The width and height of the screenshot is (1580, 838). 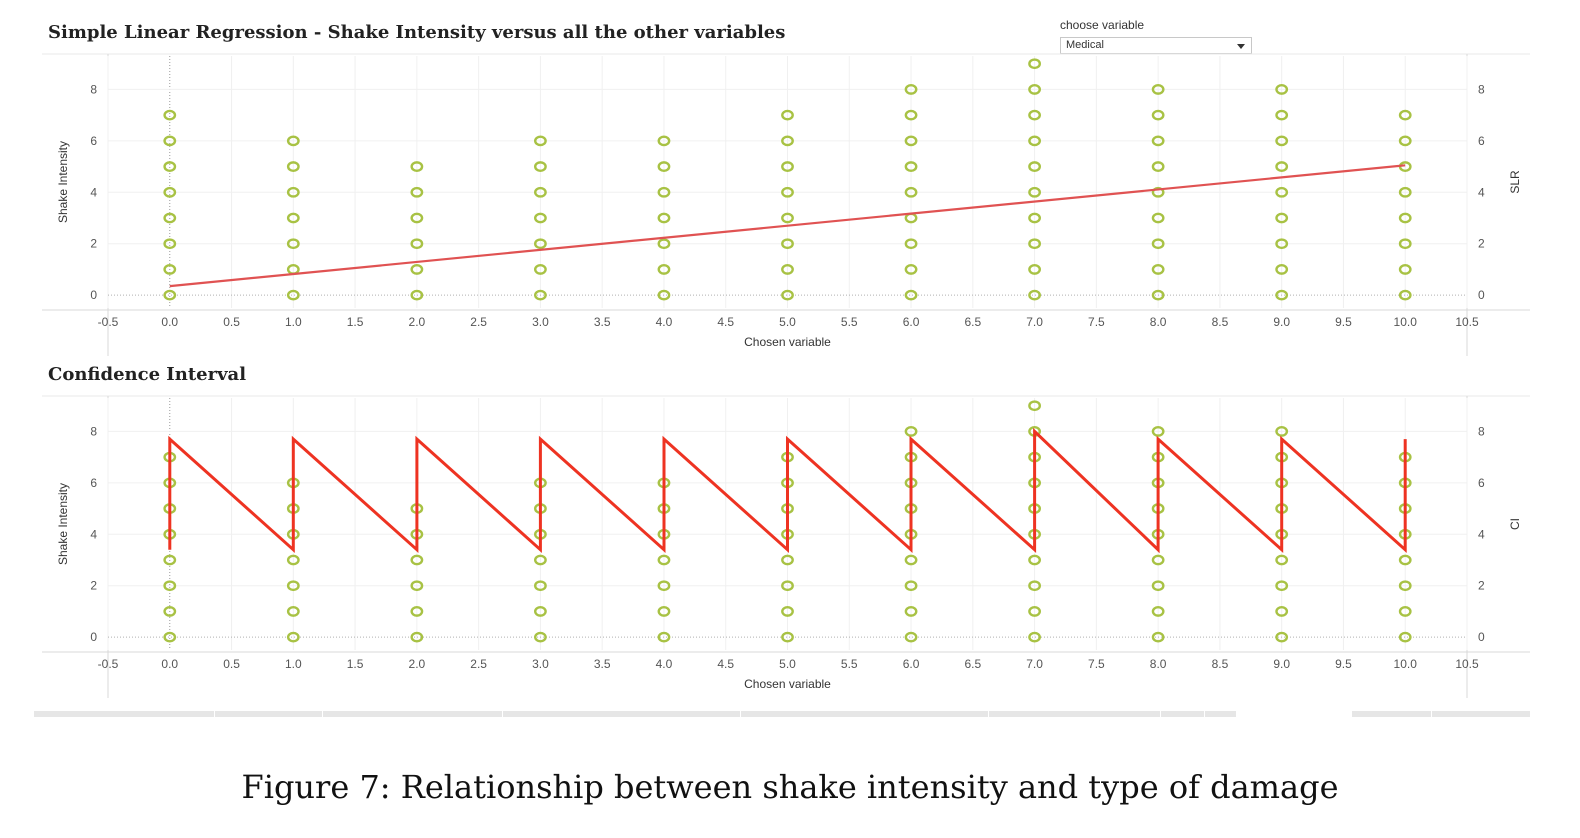 I want to click on chevron-down-icon, so click(x=1241, y=46).